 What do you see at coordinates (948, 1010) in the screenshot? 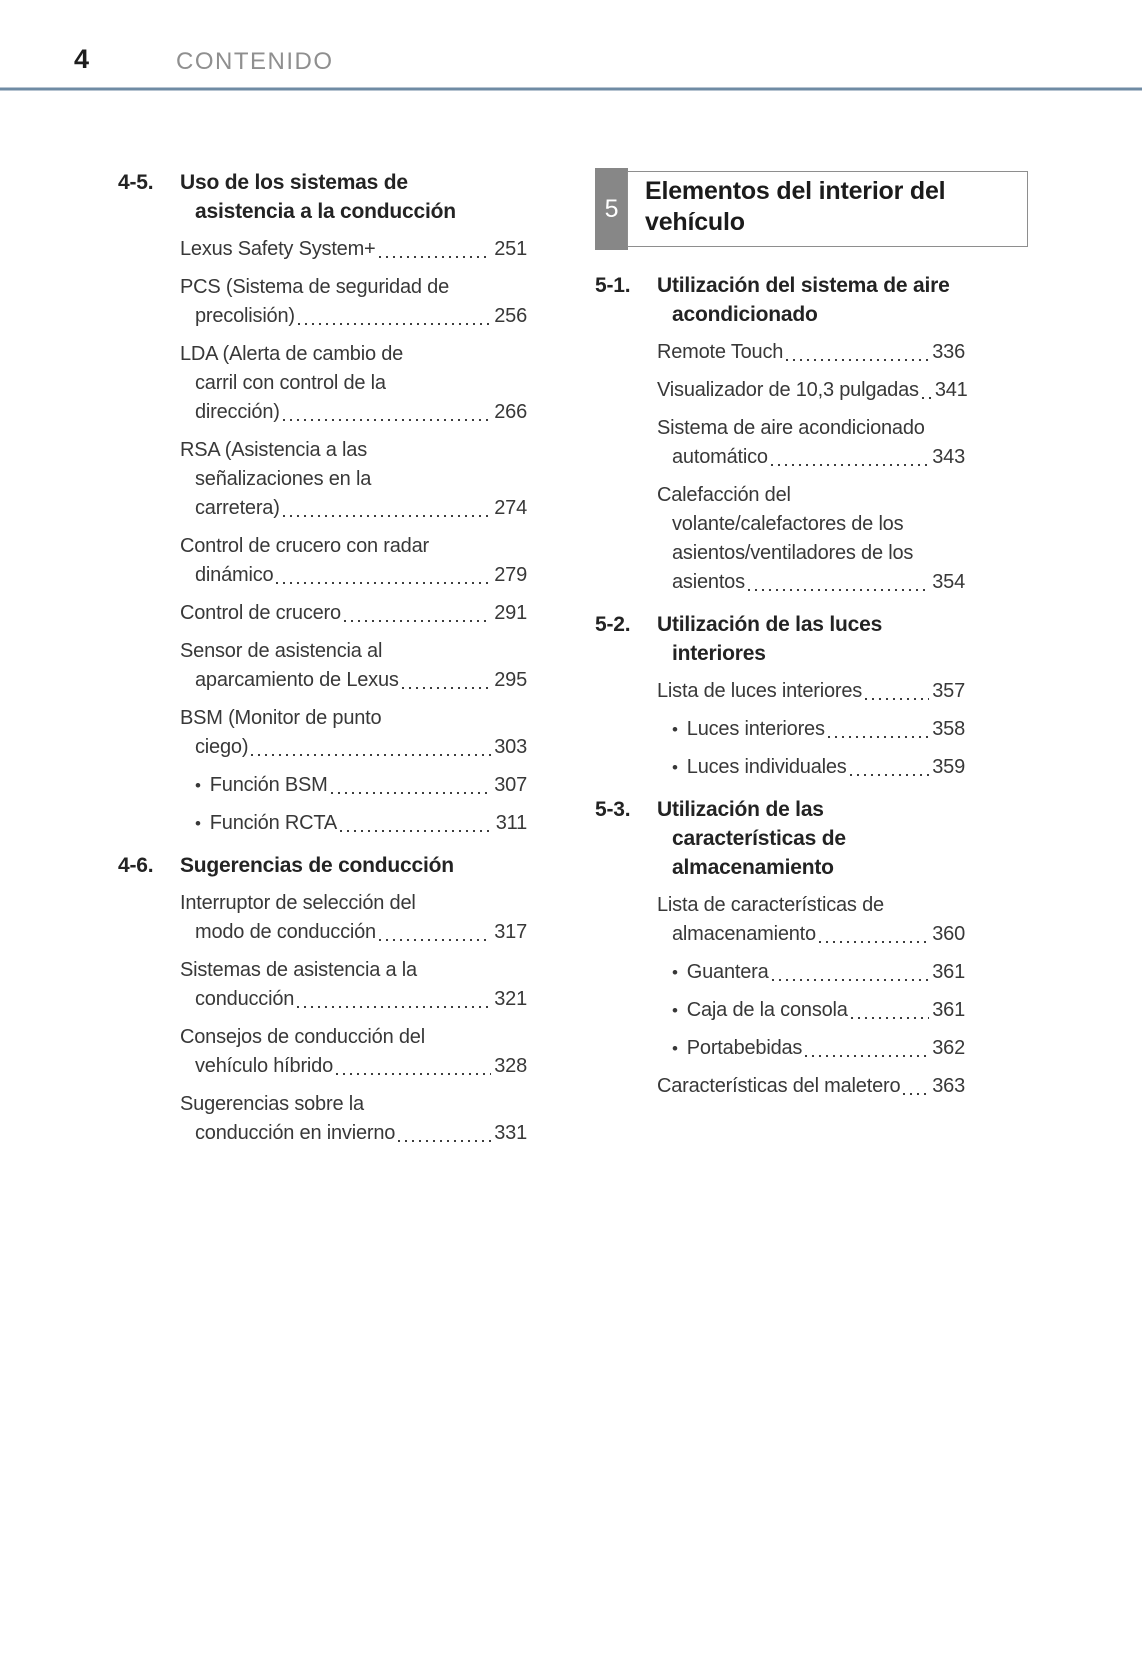
I see `page-ref: 361` at bounding box center [948, 1010].